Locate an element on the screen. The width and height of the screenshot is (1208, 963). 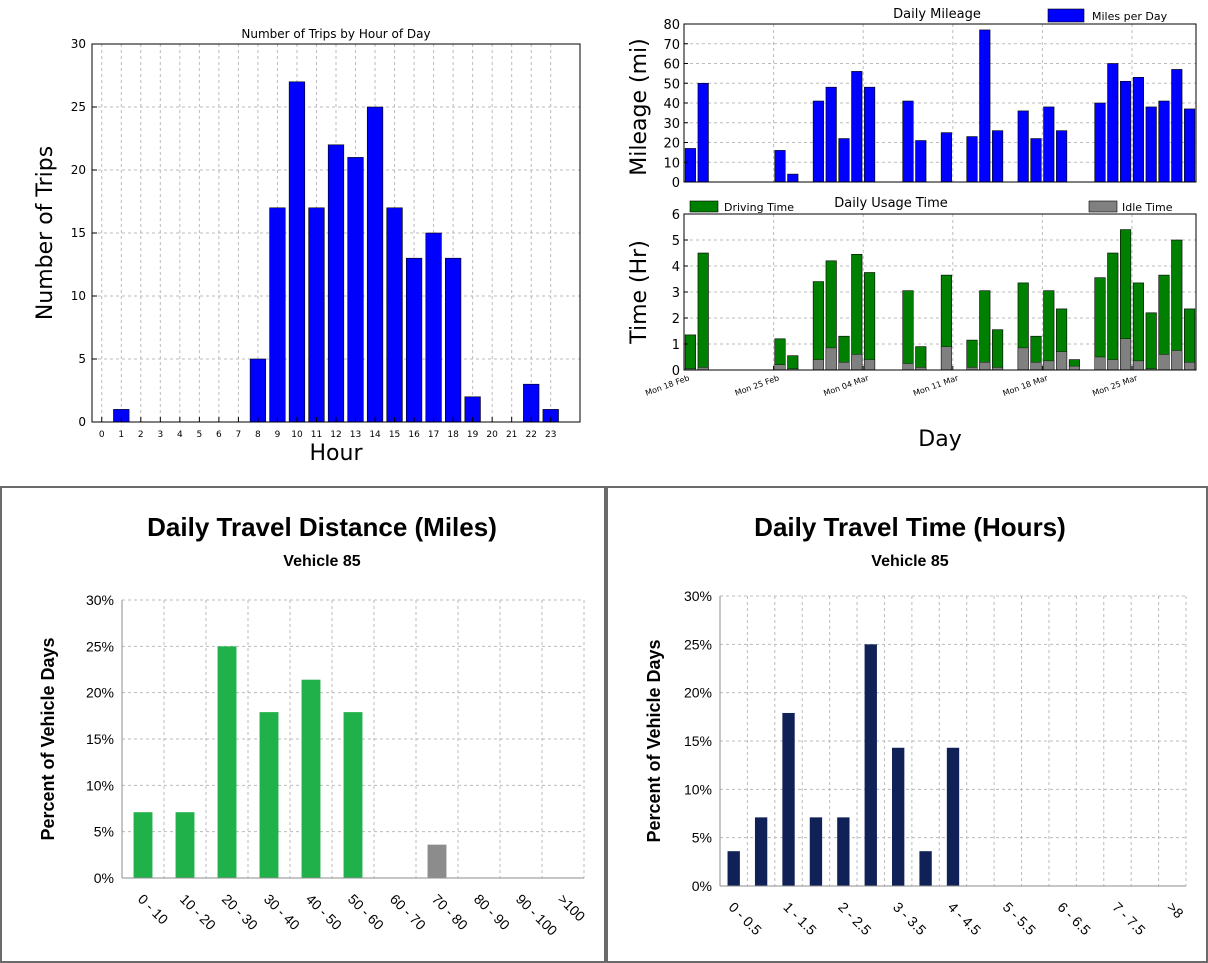
distance-x-tick-label: 50 - 60 is located at coordinates (366, 912).